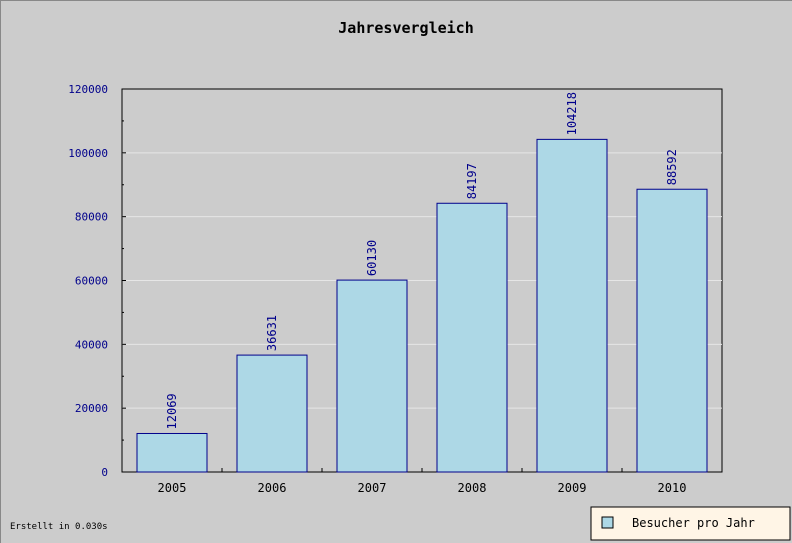  What do you see at coordinates (272, 488) in the screenshot?
I see `x-tick-label: 2006` at bounding box center [272, 488].